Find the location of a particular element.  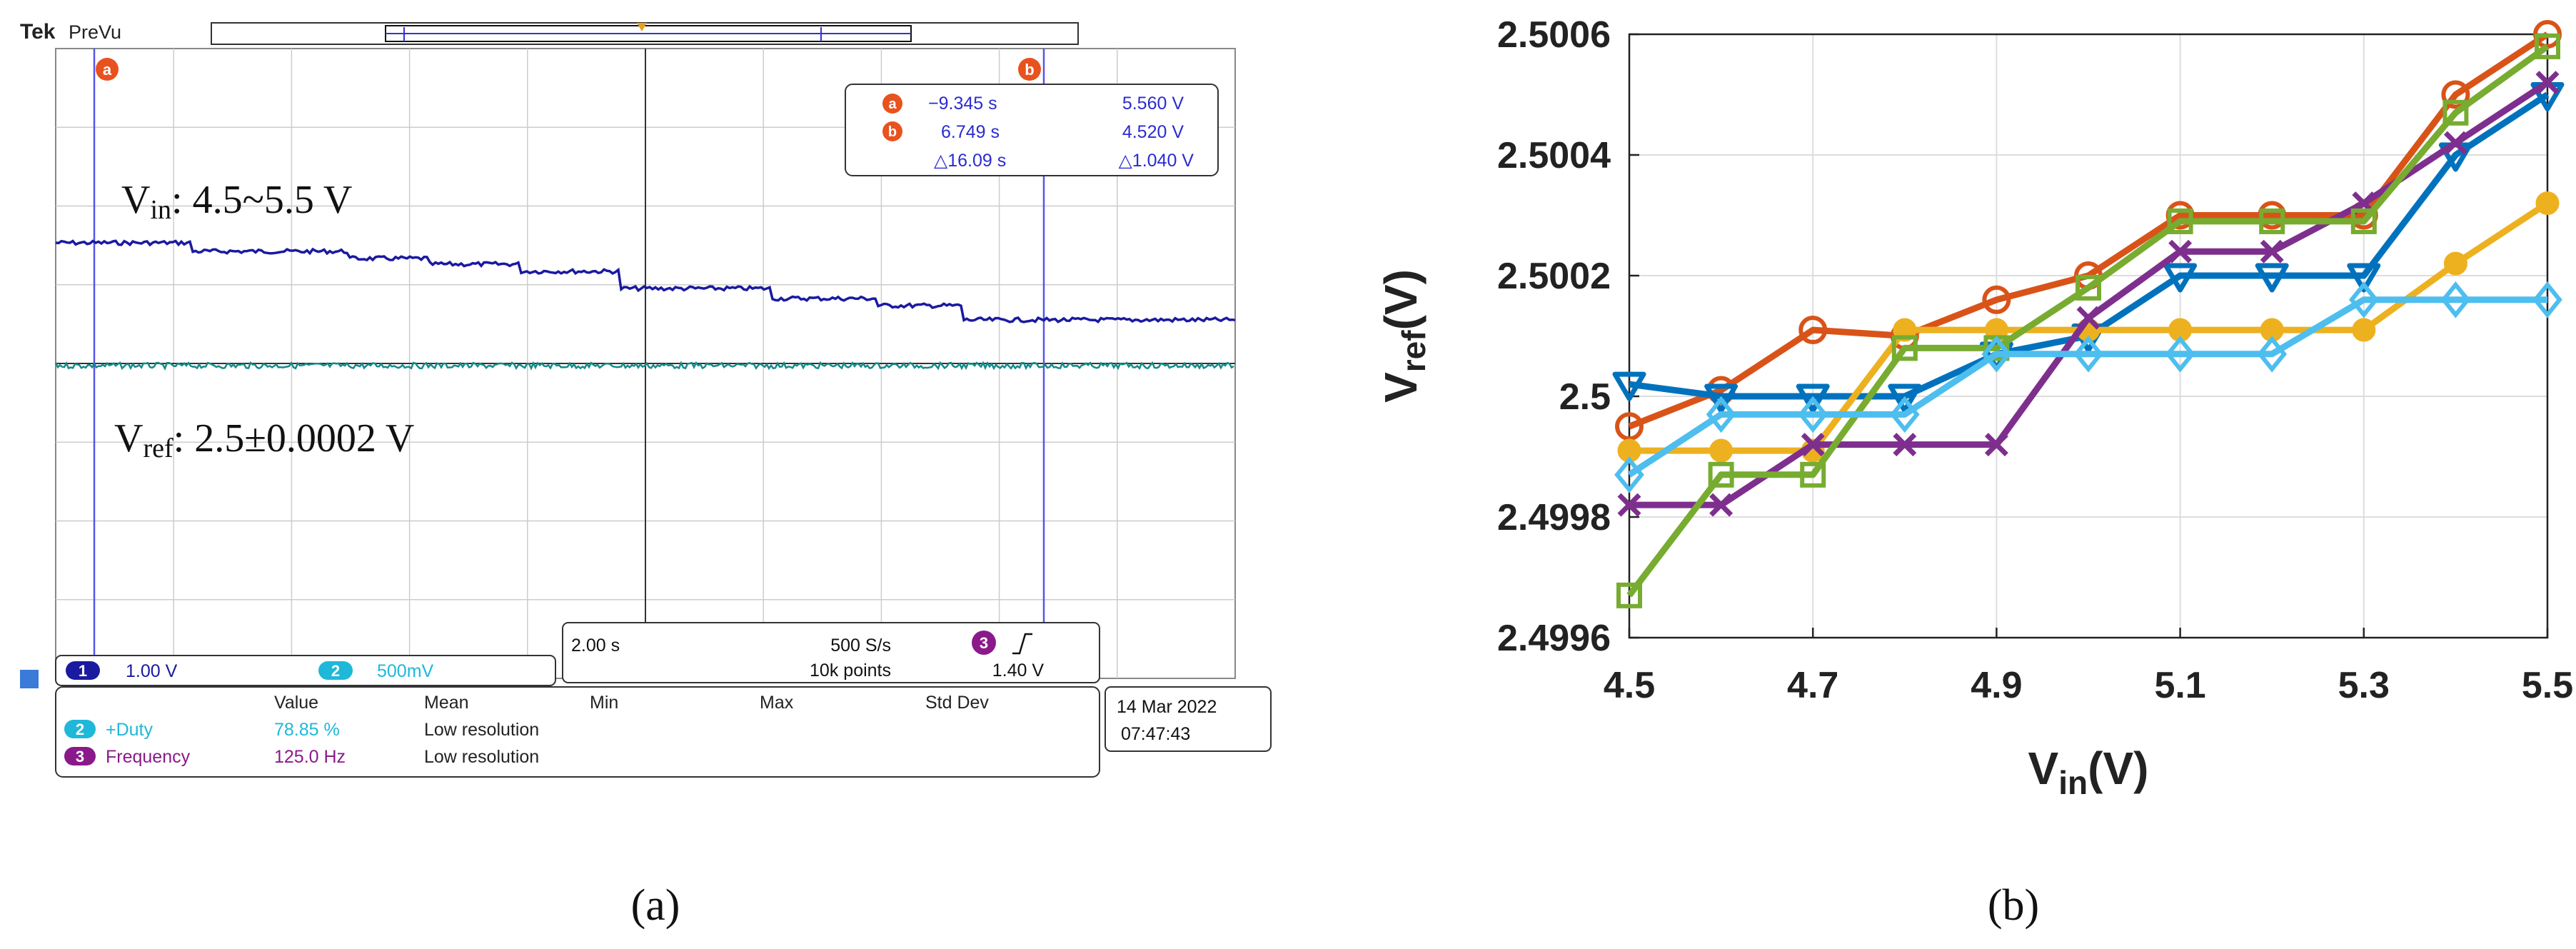

cursor-a-marker-icon is located at coordinates (108, 69).